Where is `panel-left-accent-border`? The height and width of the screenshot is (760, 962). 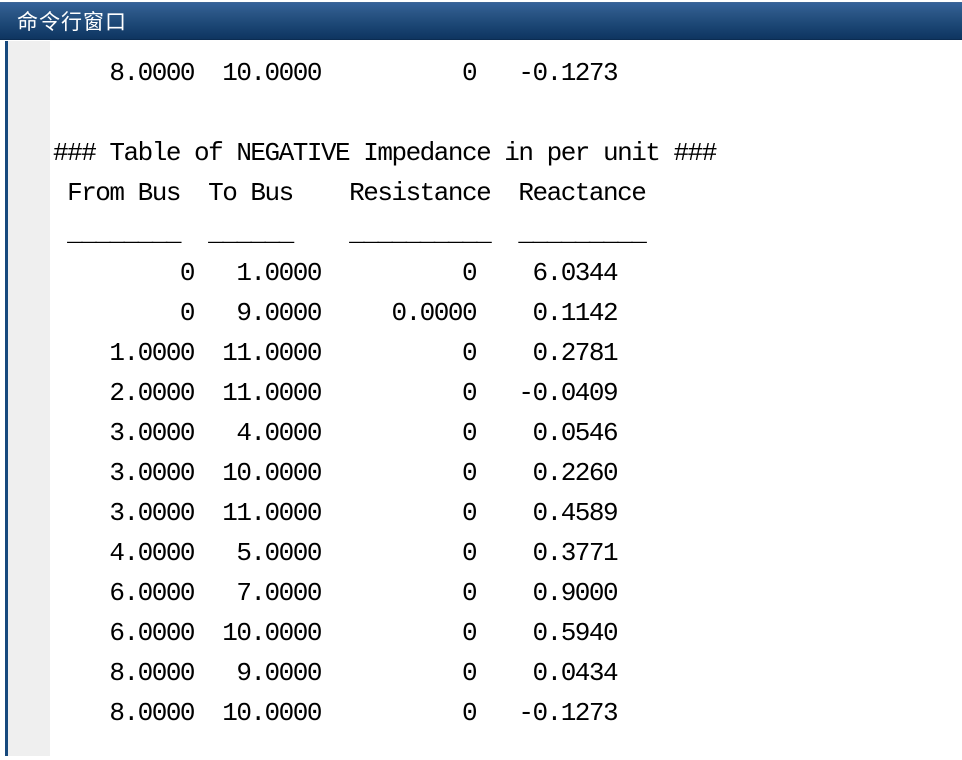 panel-left-accent-border is located at coordinates (6, 398).